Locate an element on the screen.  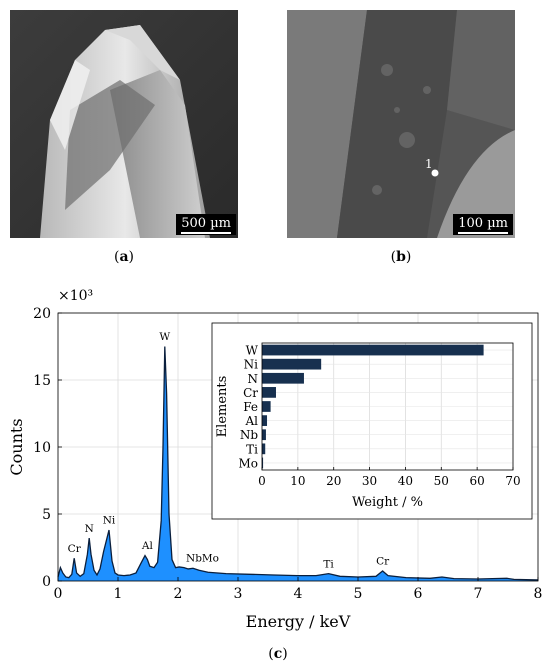
analysis-point-marker is located at coordinates (435, 173).